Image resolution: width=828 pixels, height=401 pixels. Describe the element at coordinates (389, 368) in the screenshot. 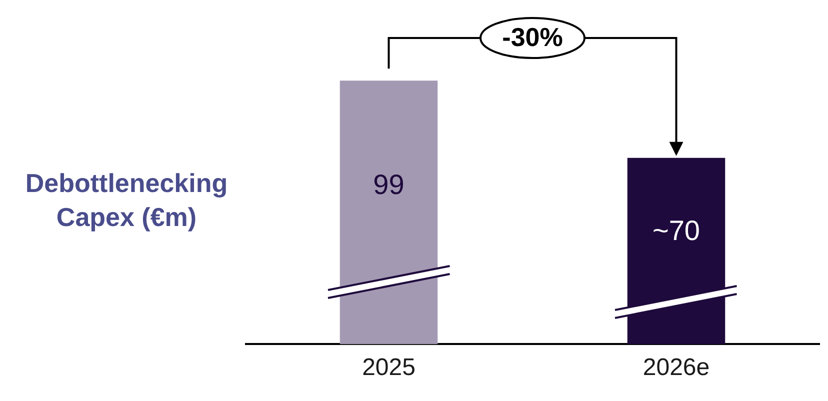

I see `x-tick-label: 2025` at that location.